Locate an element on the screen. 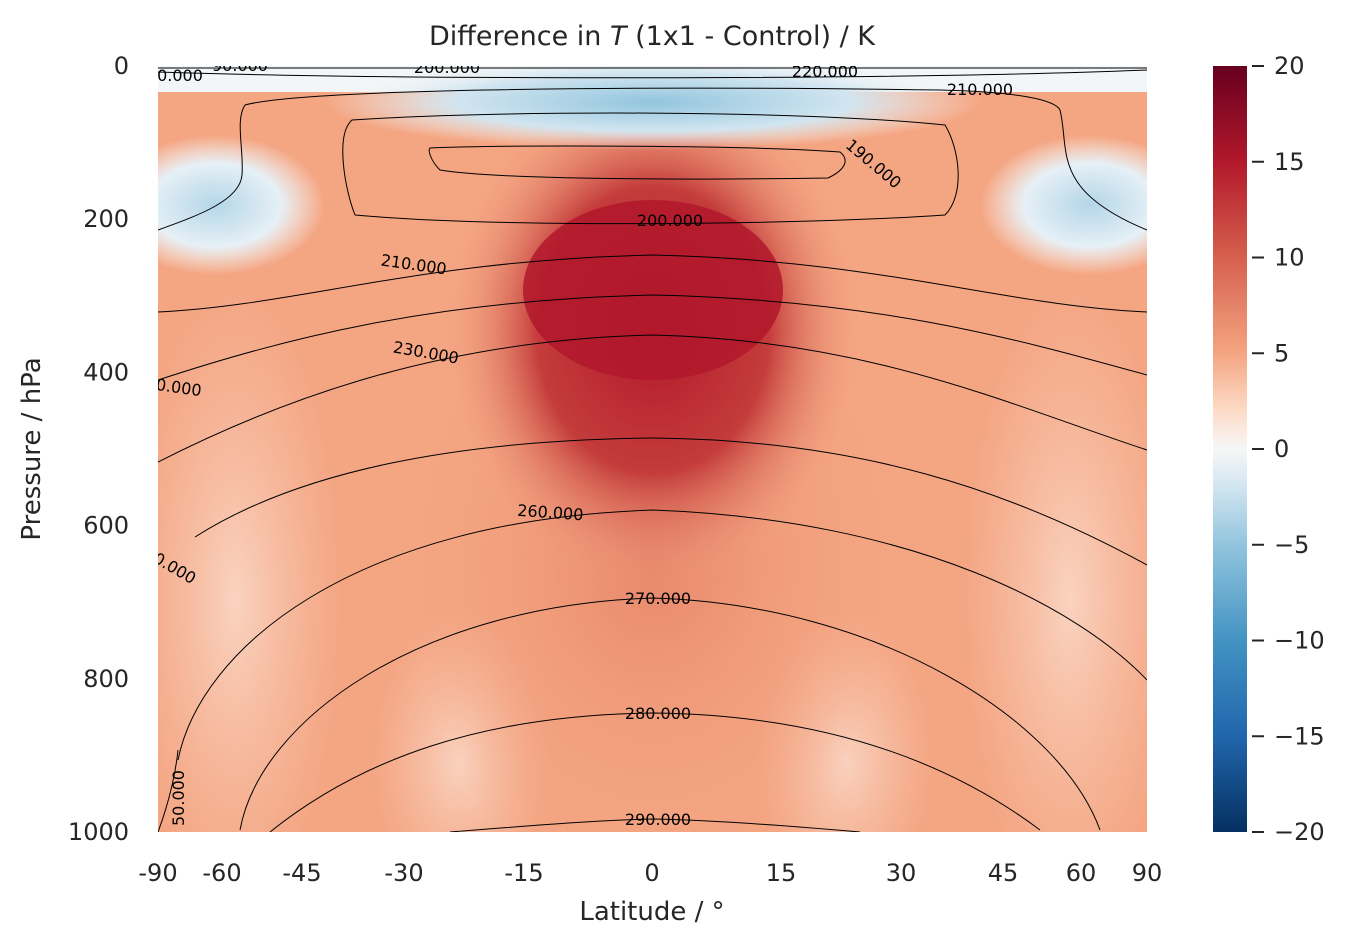  field-stratospheric-cooling is located at coordinates (653, 108).